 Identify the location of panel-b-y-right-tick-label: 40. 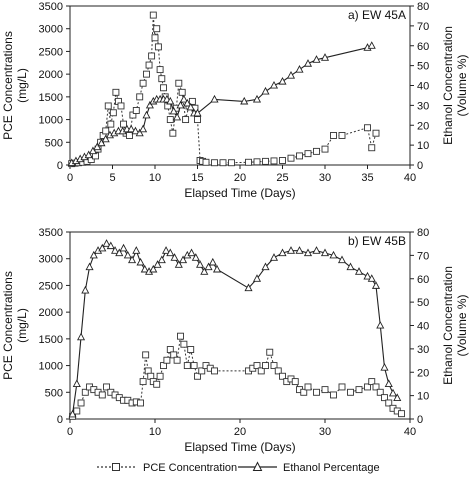
(423, 327).